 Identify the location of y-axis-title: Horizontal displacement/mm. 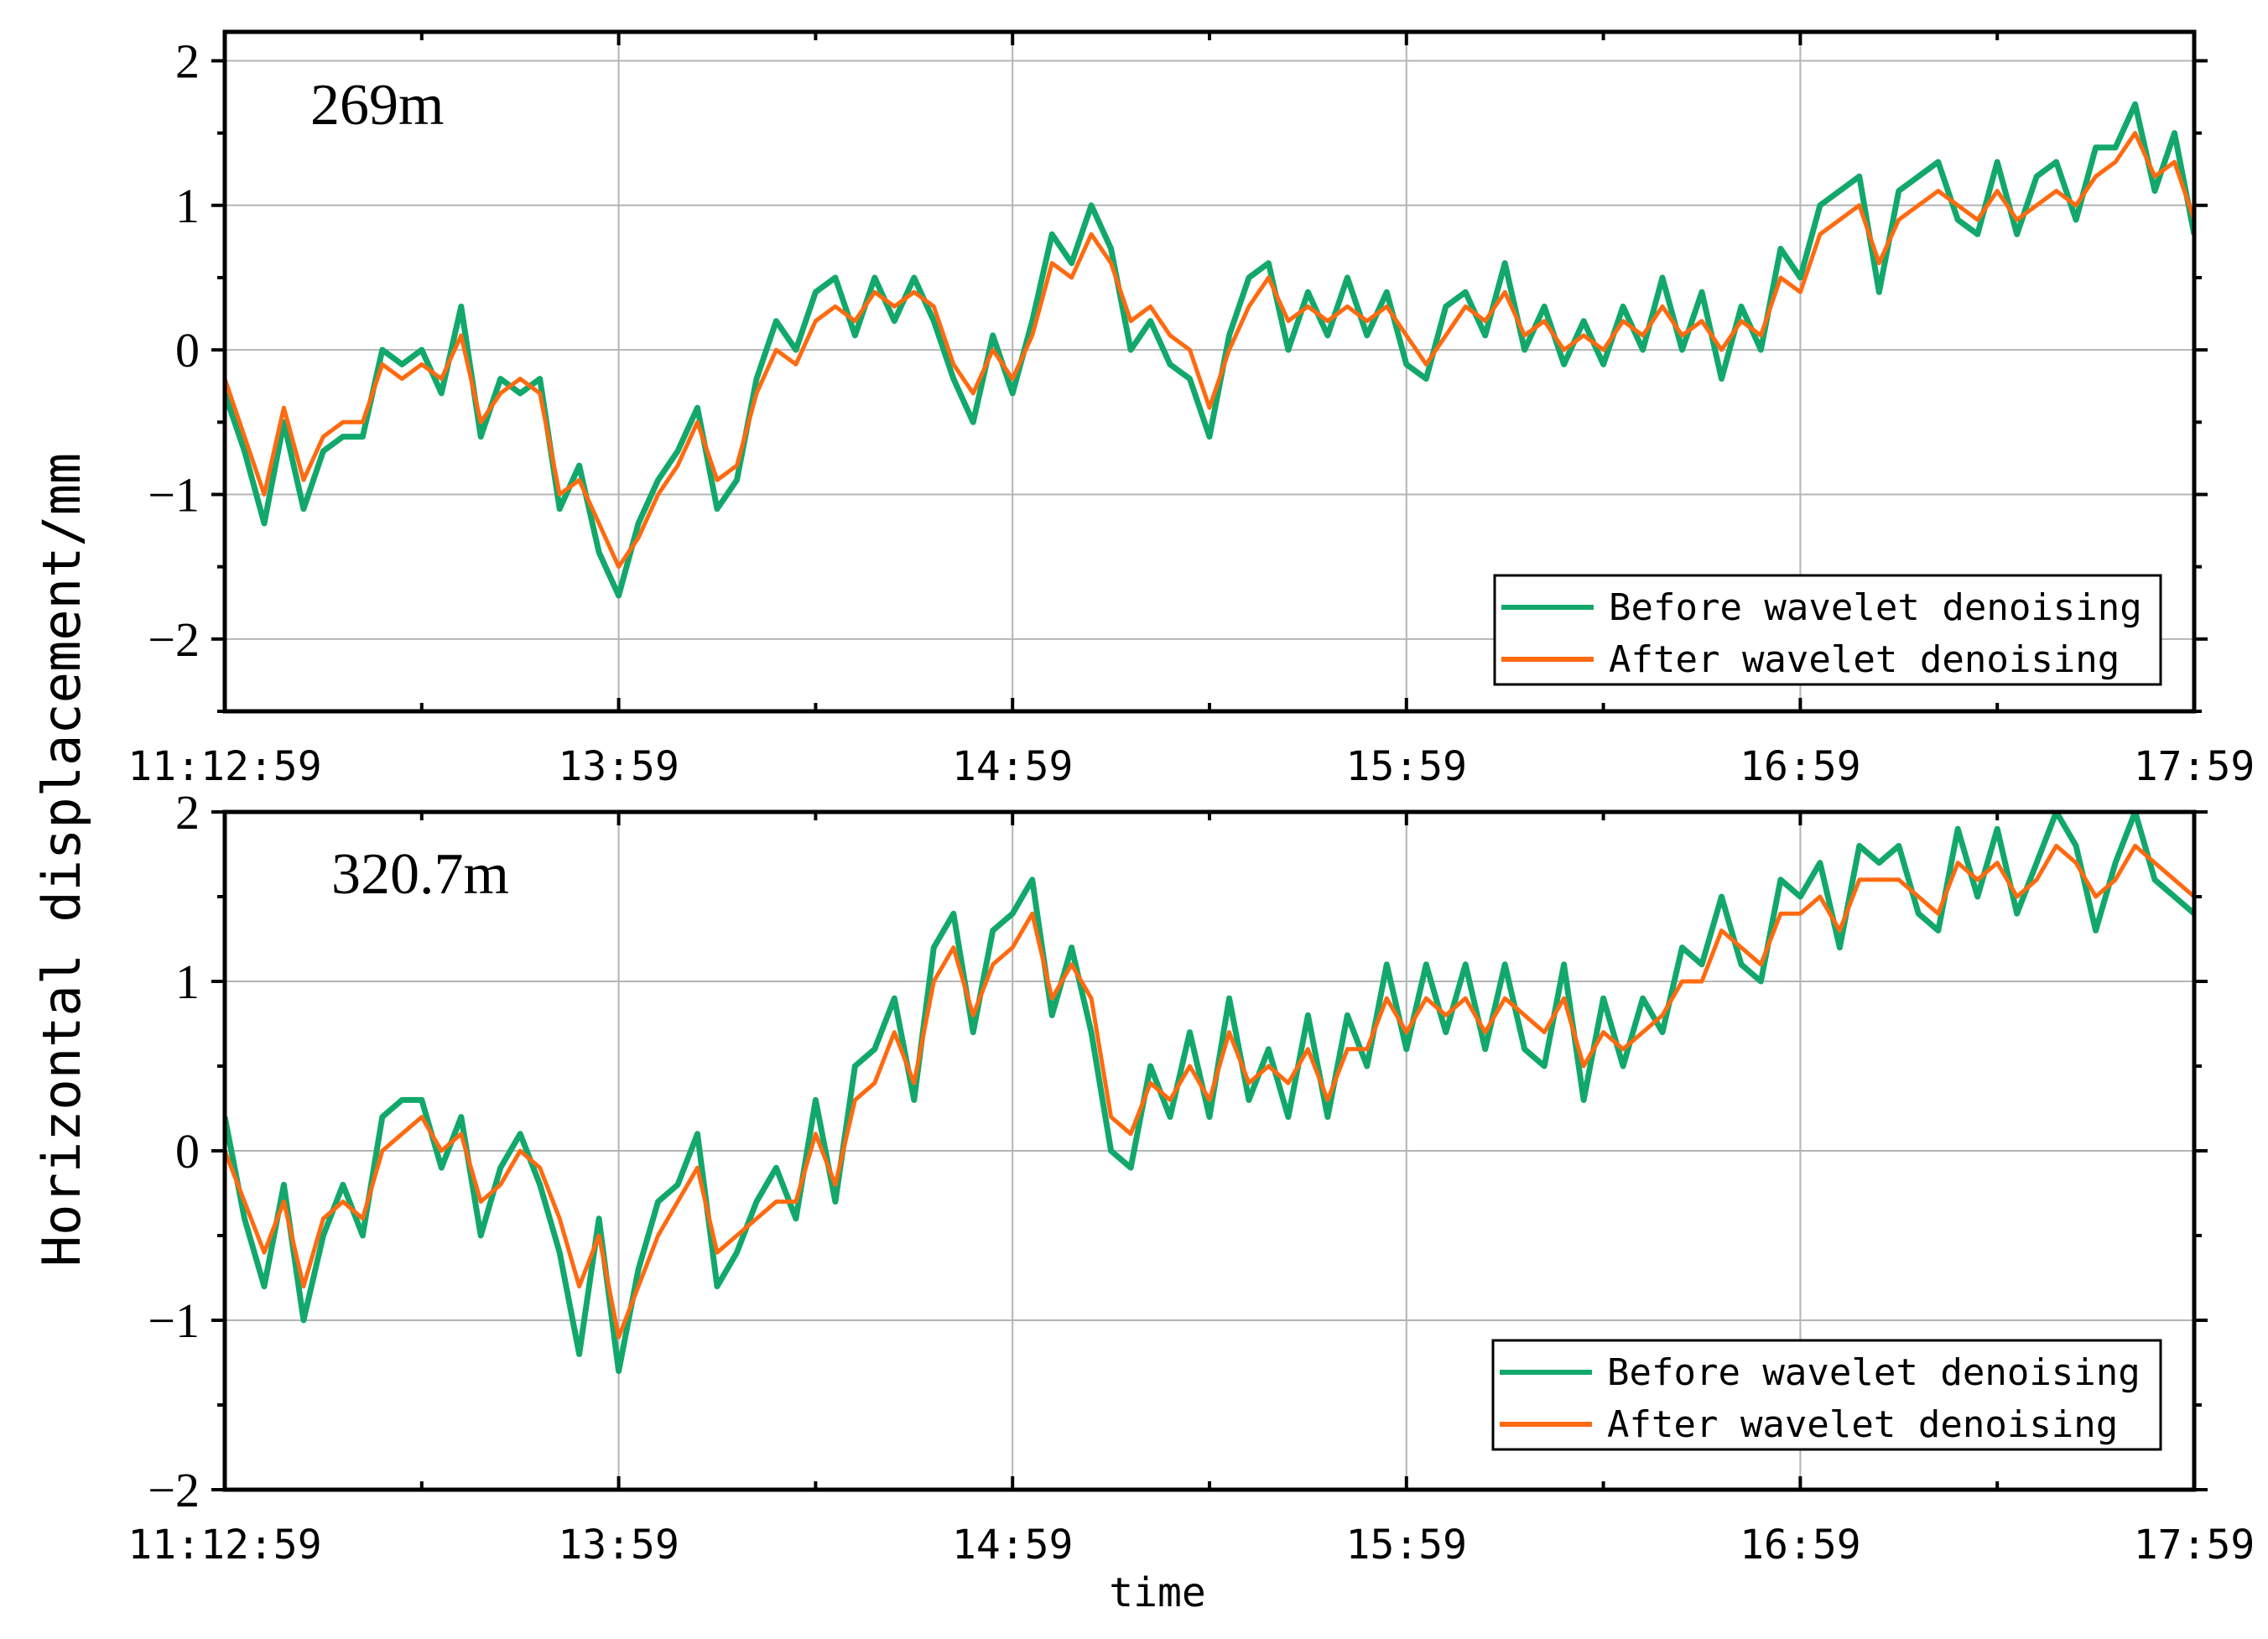
(61, 860).